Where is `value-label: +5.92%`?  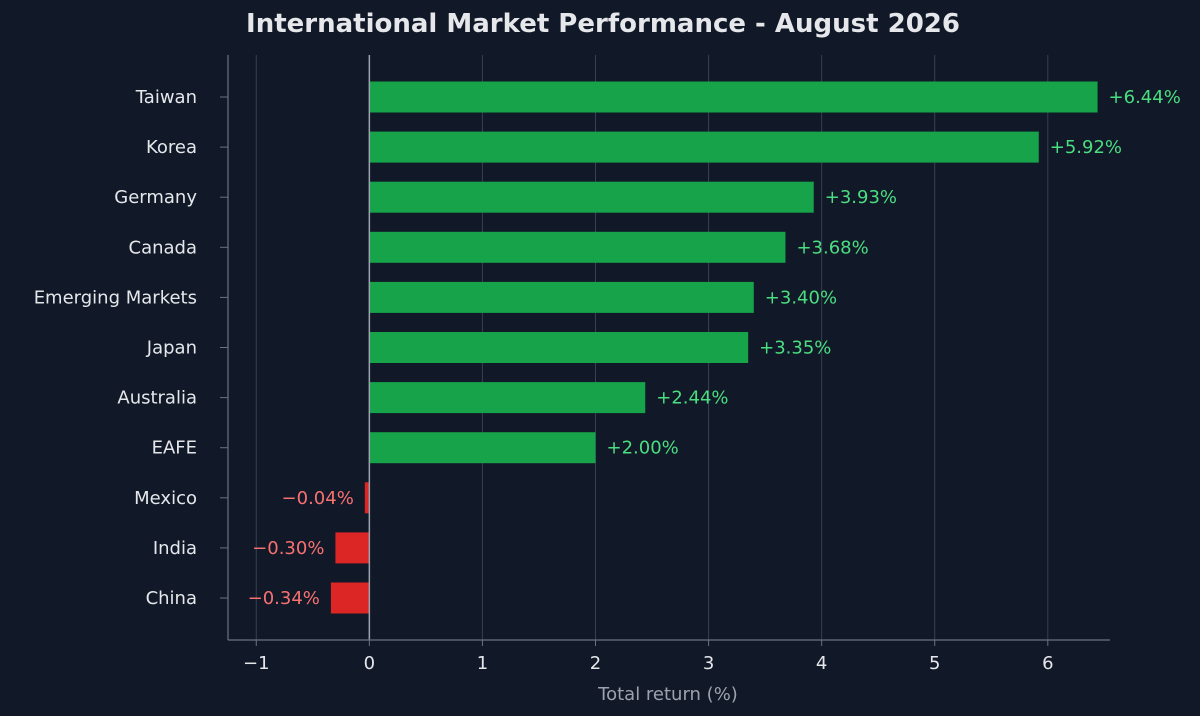 value-label: +5.92% is located at coordinates (1086, 147).